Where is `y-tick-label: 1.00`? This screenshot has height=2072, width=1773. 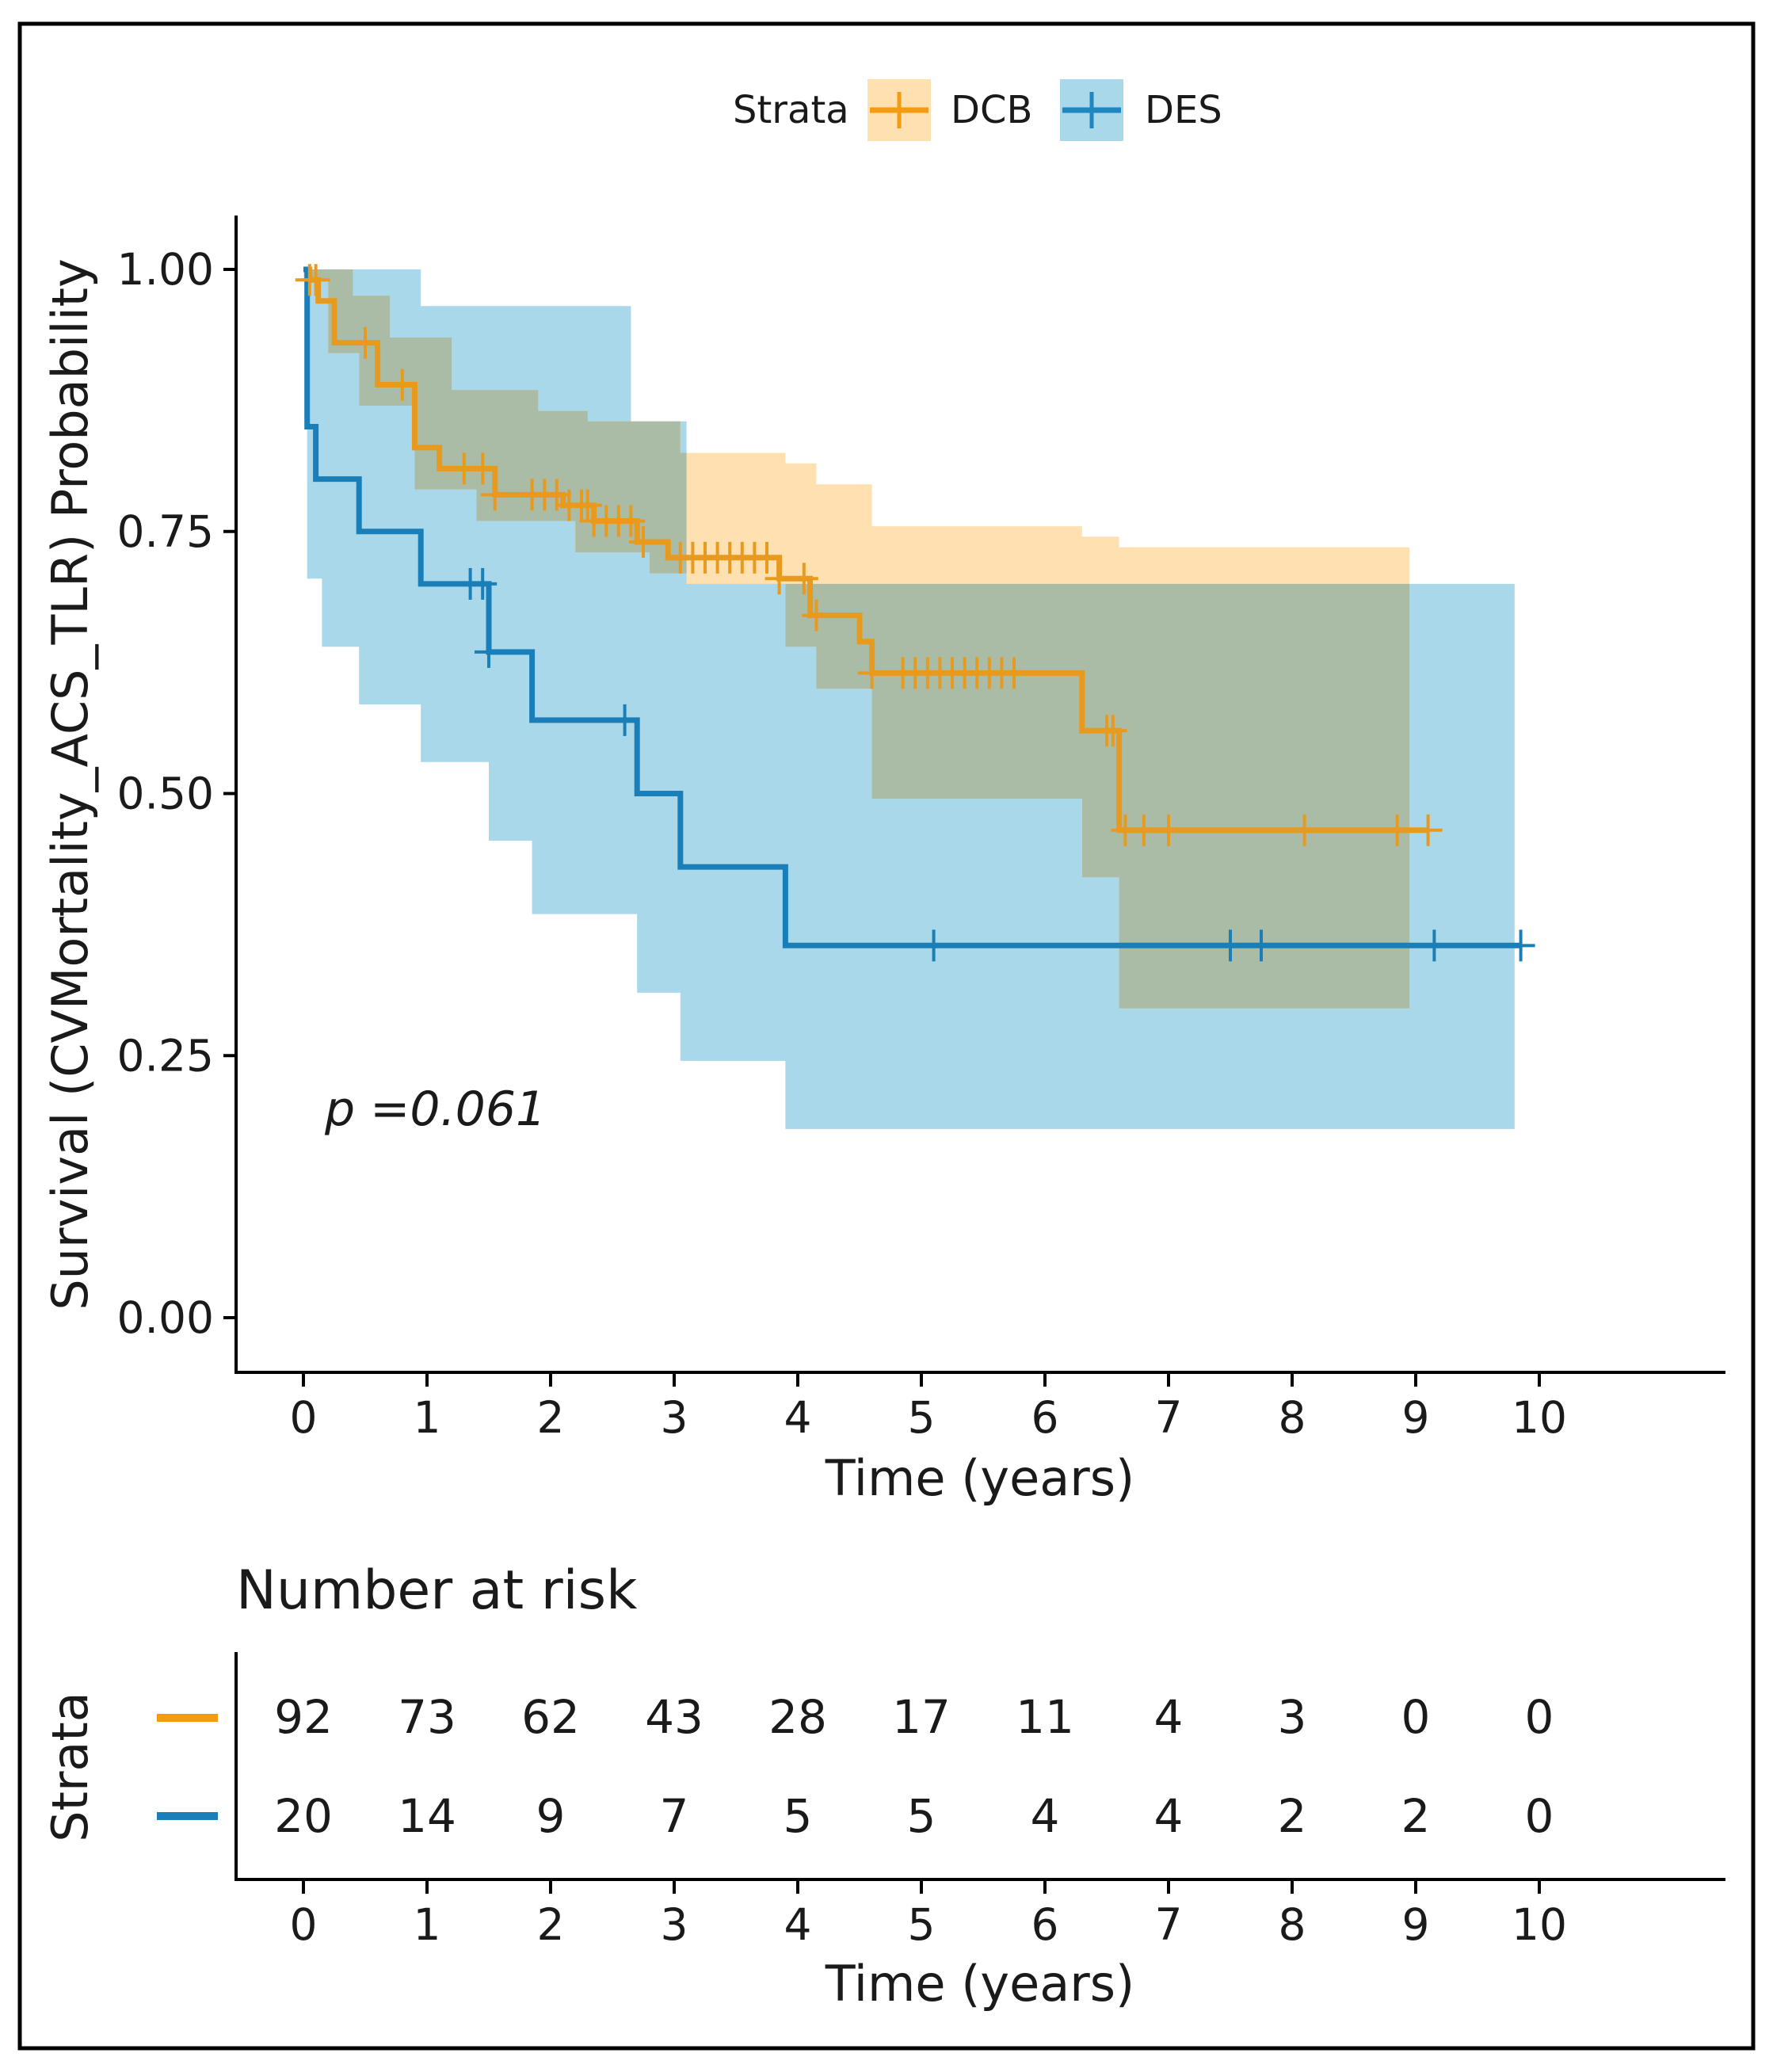 y-tick-label: 1.00 is located at coordinates (165, 269).